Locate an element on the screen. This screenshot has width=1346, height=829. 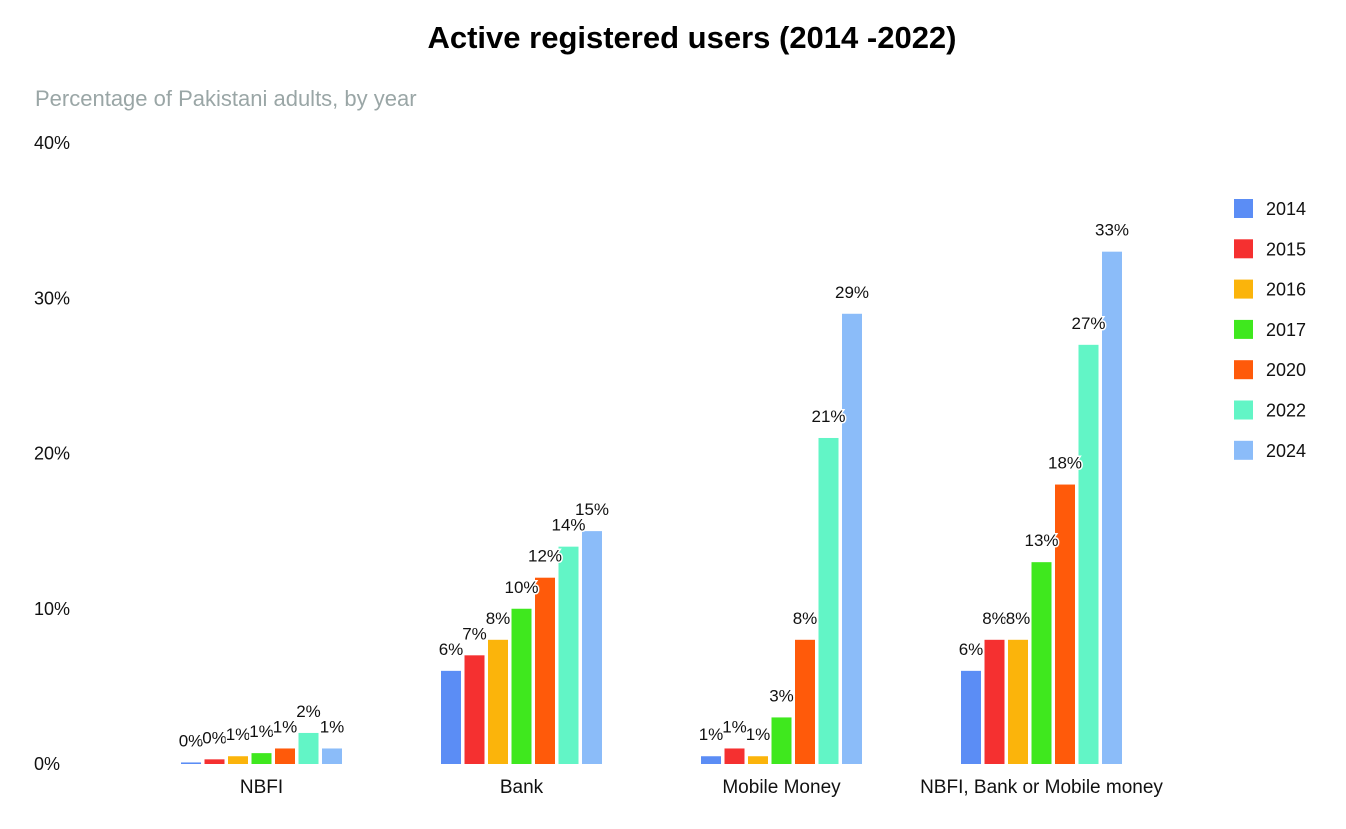
data-label: 3% is located at coordinates (781, 695).